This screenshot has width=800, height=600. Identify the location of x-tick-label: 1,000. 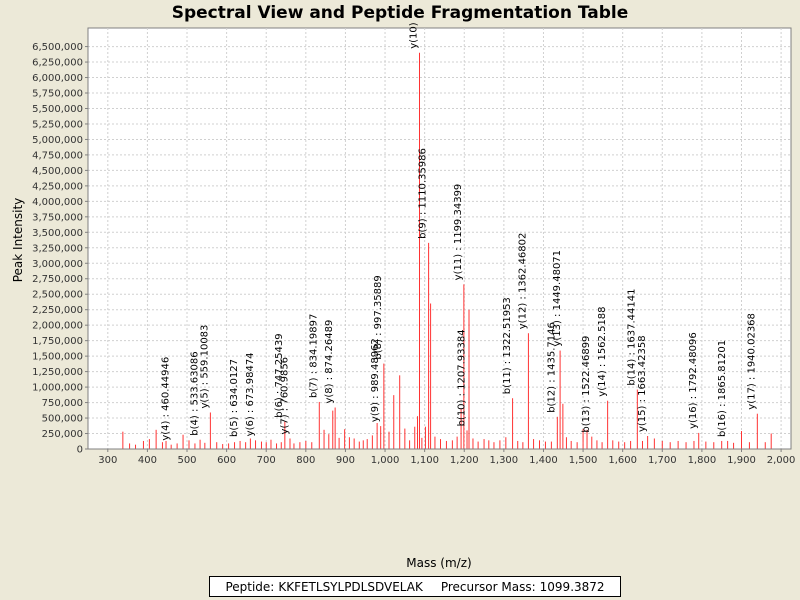
(385, 460).